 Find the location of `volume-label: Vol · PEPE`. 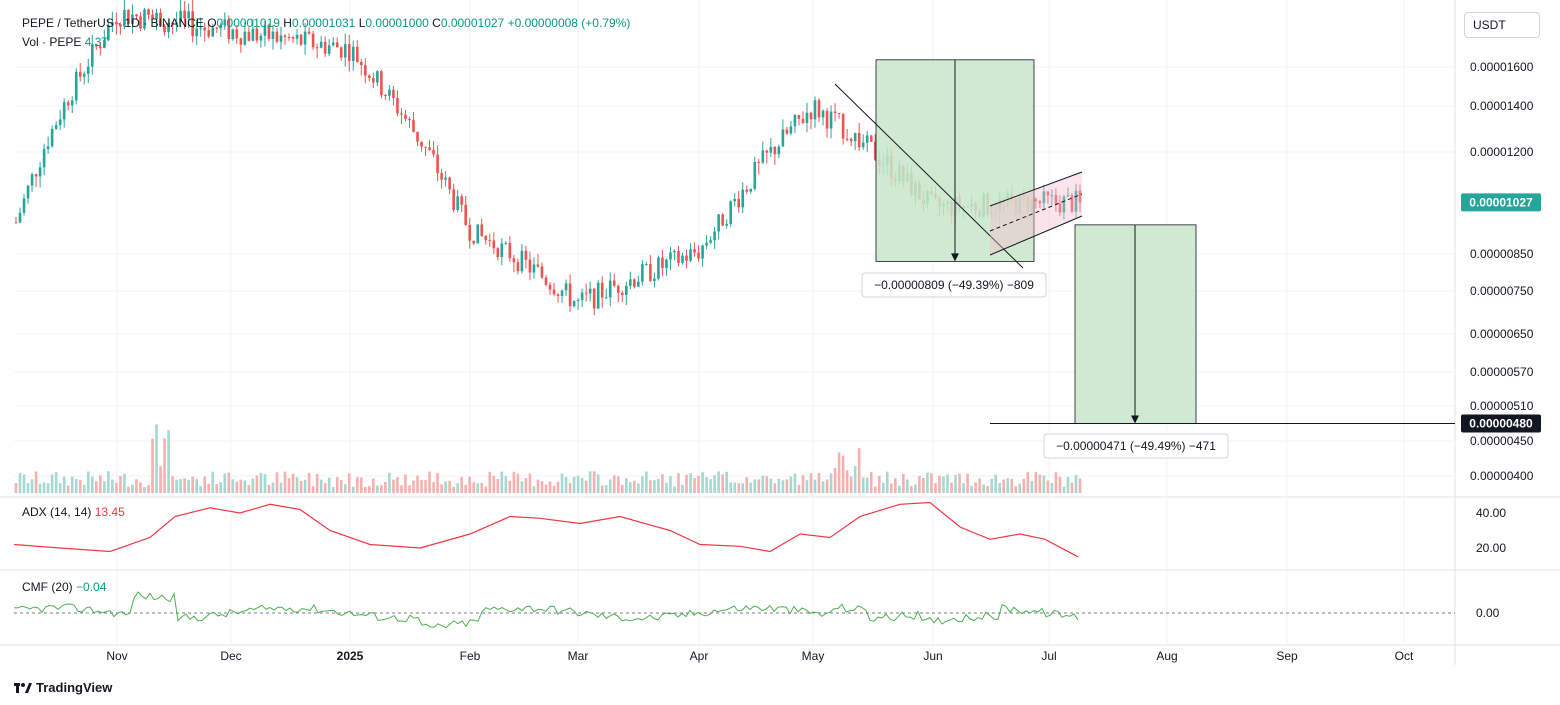

volume-label: Vol · PEPE is located at coordinates (52, 42).